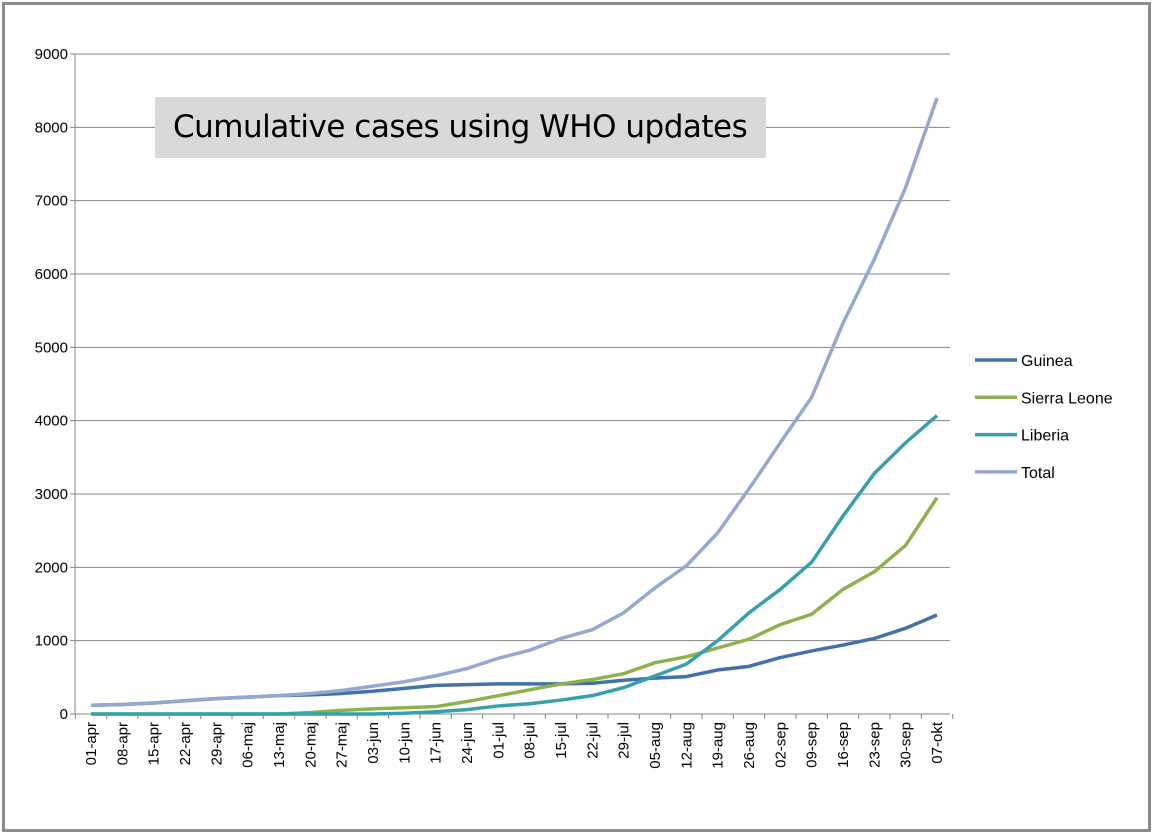 The width and height of the screenshot is (1152, 833). I want to click on x-tick-label: 29-apr, so click(216, 743).